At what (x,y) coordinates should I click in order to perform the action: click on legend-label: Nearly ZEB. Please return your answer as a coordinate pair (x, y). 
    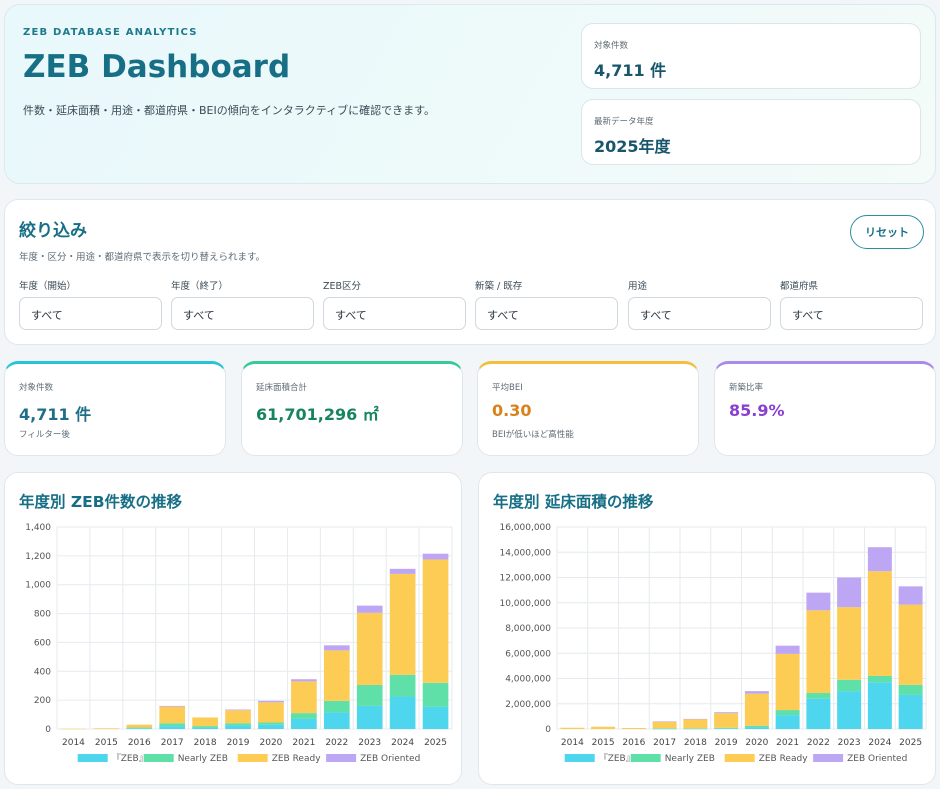
    Looking at the image, I should click on (203, 759).